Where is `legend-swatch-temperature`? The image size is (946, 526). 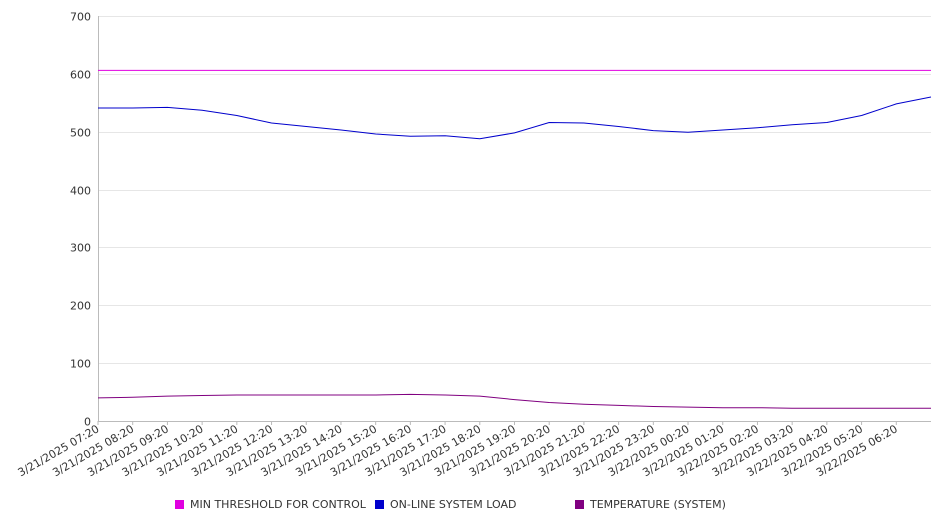 legend-swatch-temperature is located at coordinates (579, 504).